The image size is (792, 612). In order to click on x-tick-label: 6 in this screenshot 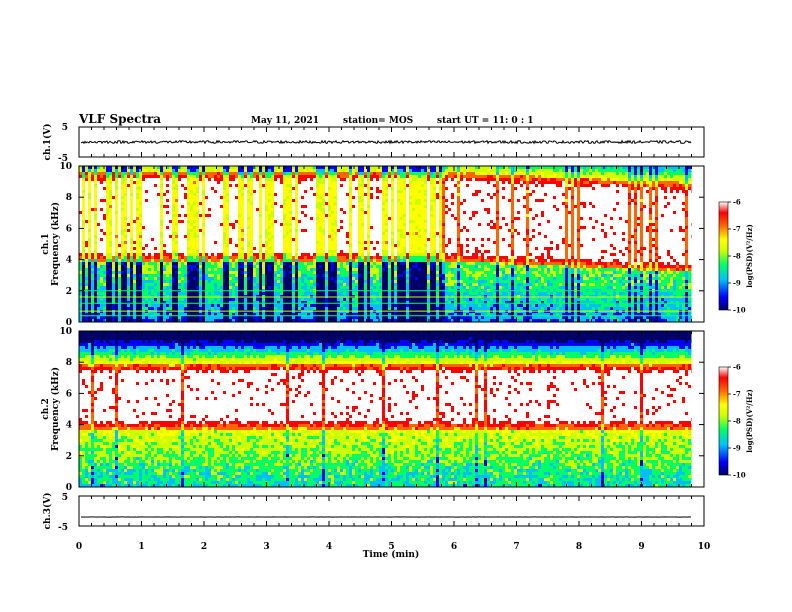, I will do `click(454, 547)`.